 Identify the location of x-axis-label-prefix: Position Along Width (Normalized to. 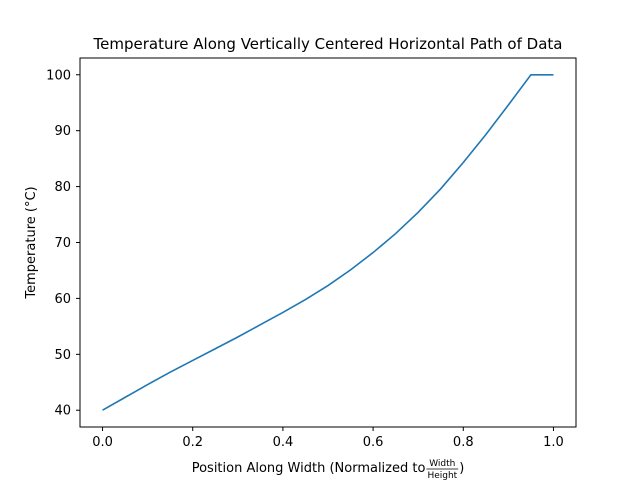
(309, 468).